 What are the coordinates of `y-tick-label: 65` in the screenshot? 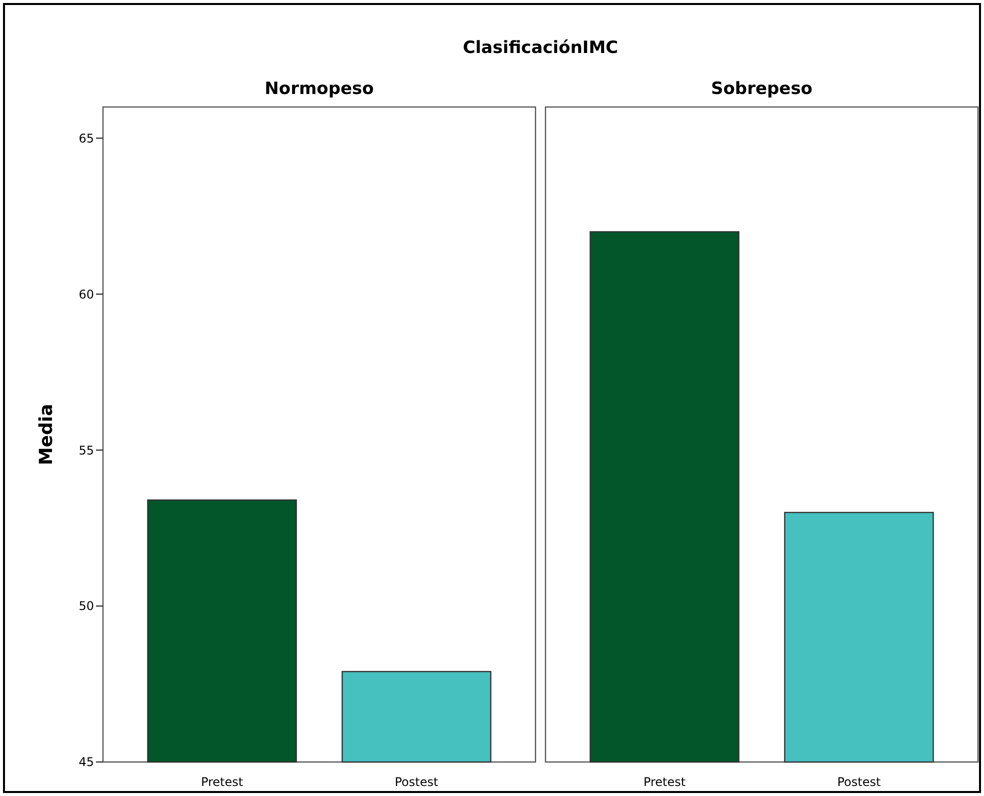 It's located at (86, 138).